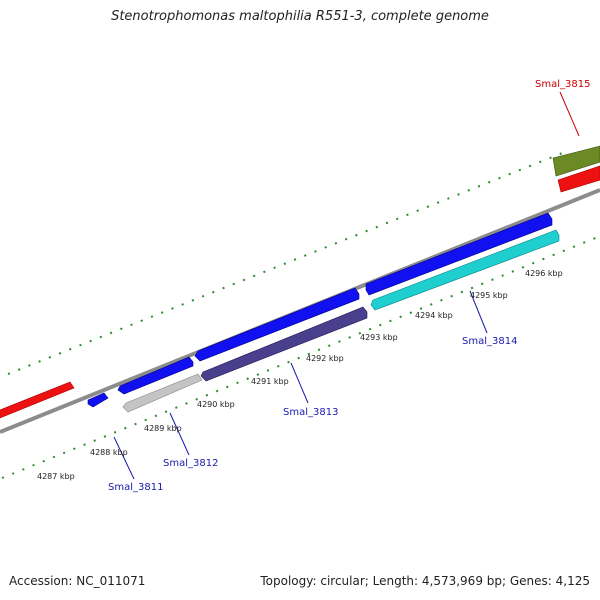  Describe the element at coordinates (578, 179) in the screenshot. I see `rna-feature-right` at that location.